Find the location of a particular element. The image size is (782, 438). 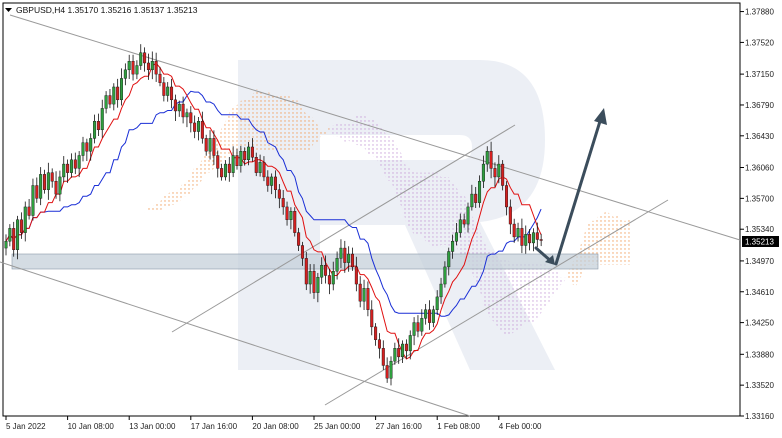

x-tick-label: 5 Jan 2022 is located at coordinates (26, 426).